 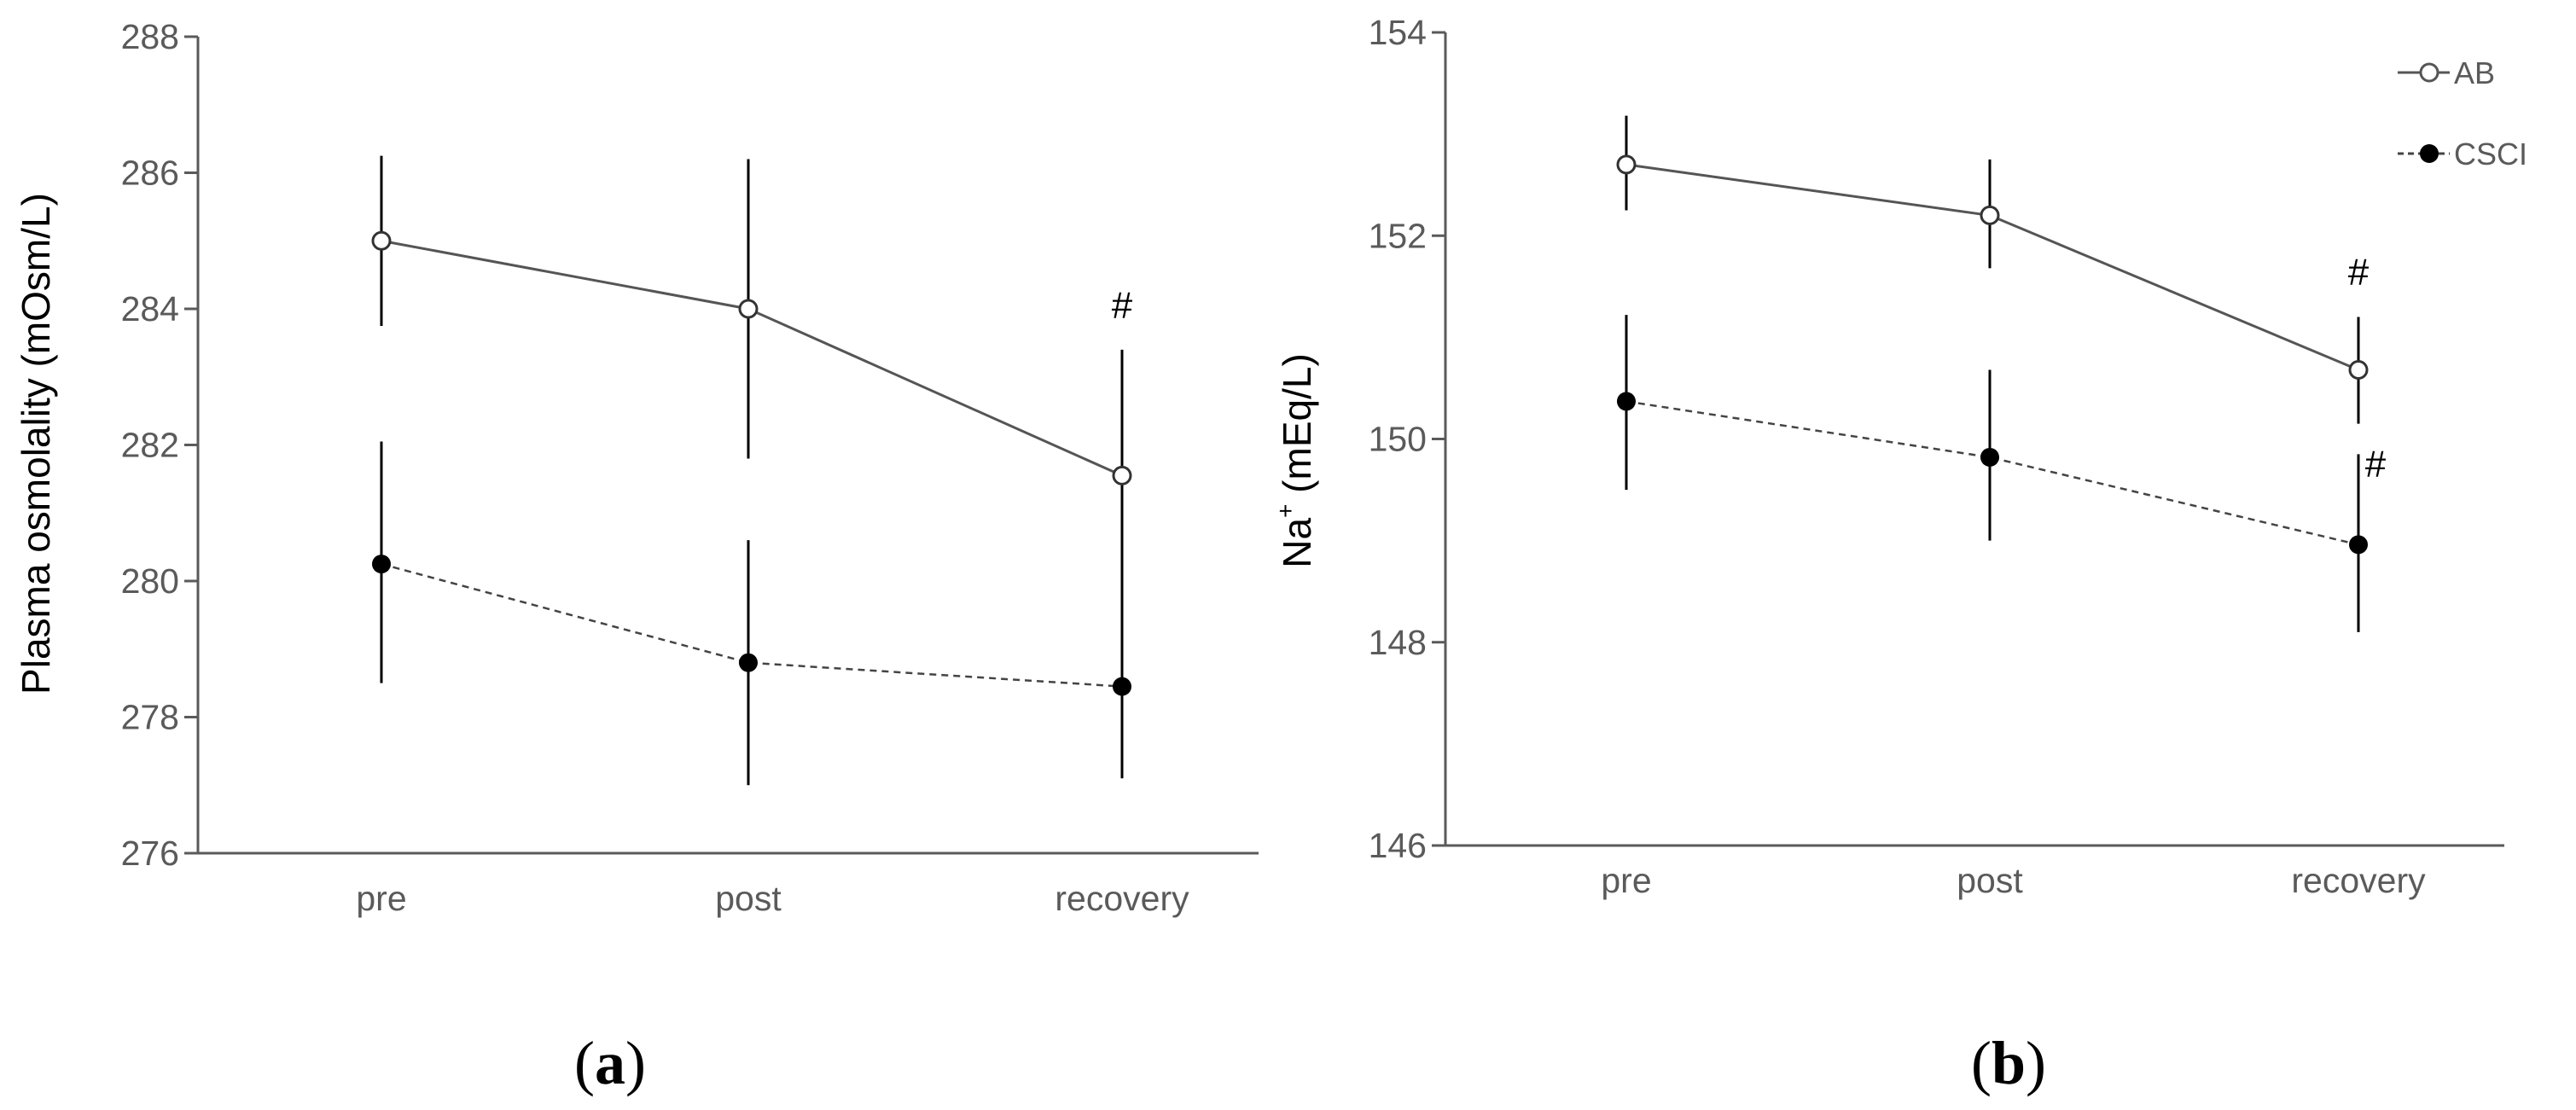 I want to click on y-tick-label: 276, so click(x=150, y=853).